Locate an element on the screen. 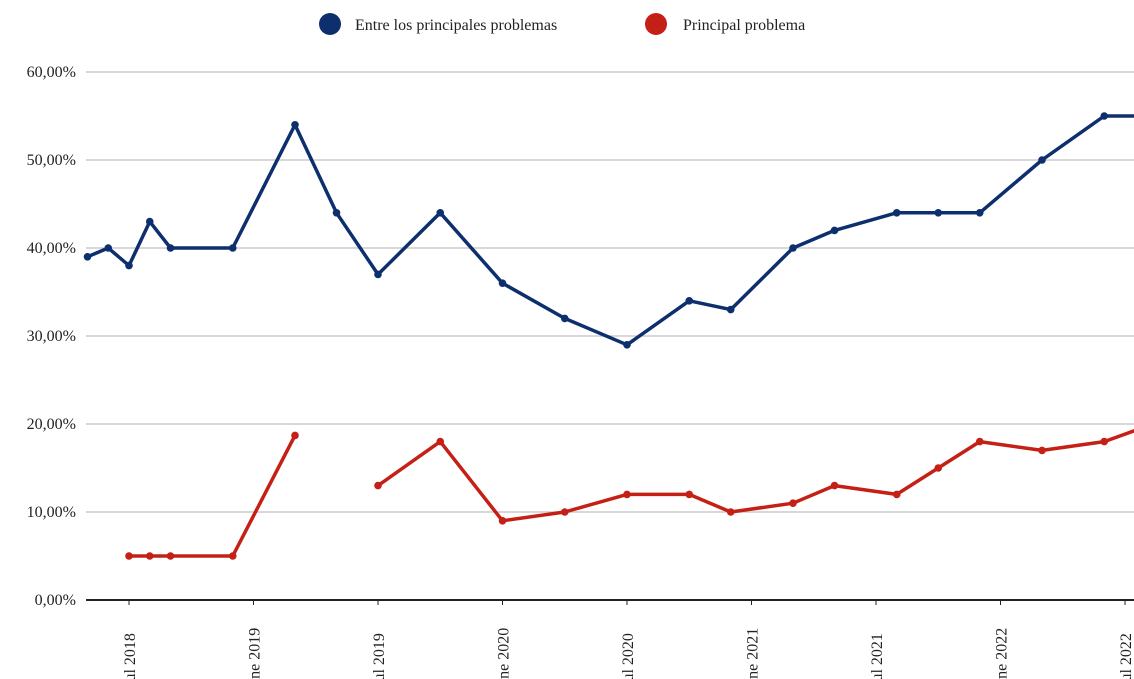 This screenshot has height=679, width=1134. x-tick-label: jul 2018 is located at coordinates (130, 656).